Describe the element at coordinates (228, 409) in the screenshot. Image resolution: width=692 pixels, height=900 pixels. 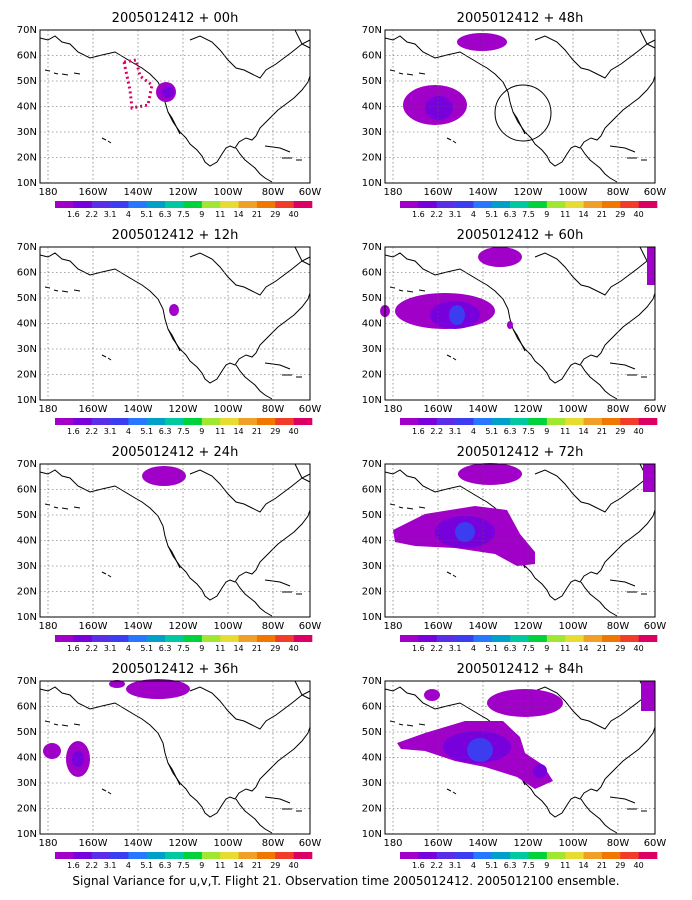
I see `lon-tick-label: 100W` at that location.